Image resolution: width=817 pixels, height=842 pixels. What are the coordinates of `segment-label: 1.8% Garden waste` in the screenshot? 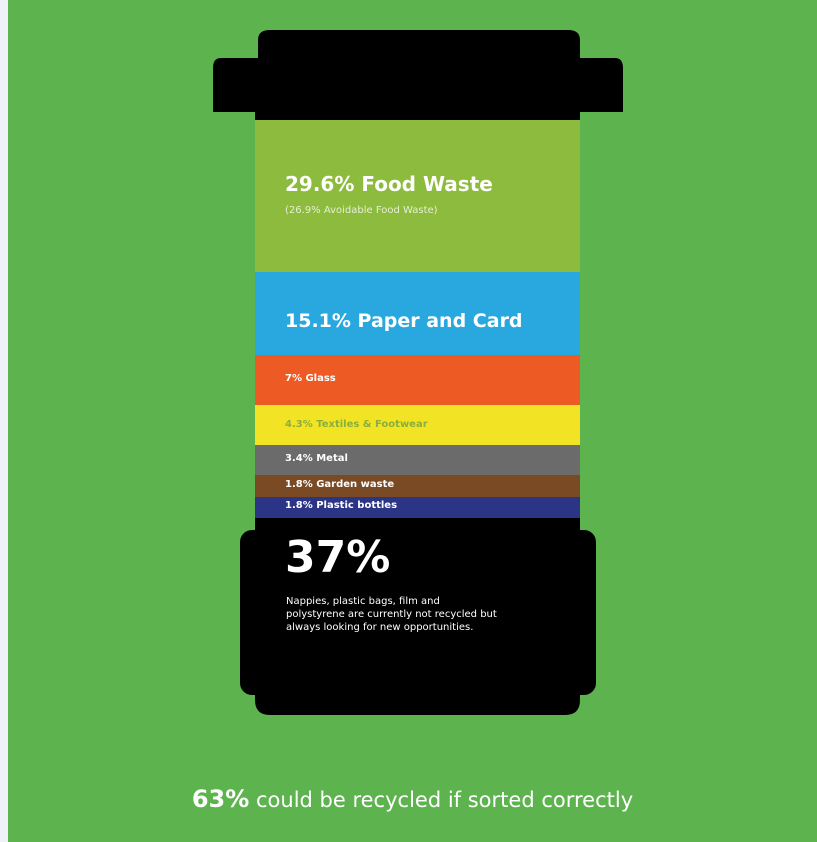 It's located at (340, 484).